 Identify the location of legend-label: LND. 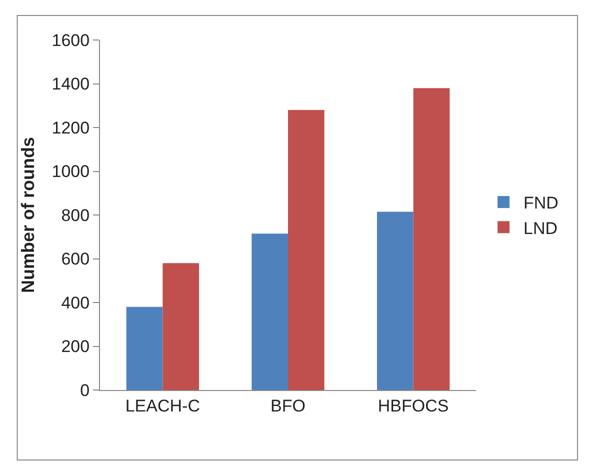
(541, 228).